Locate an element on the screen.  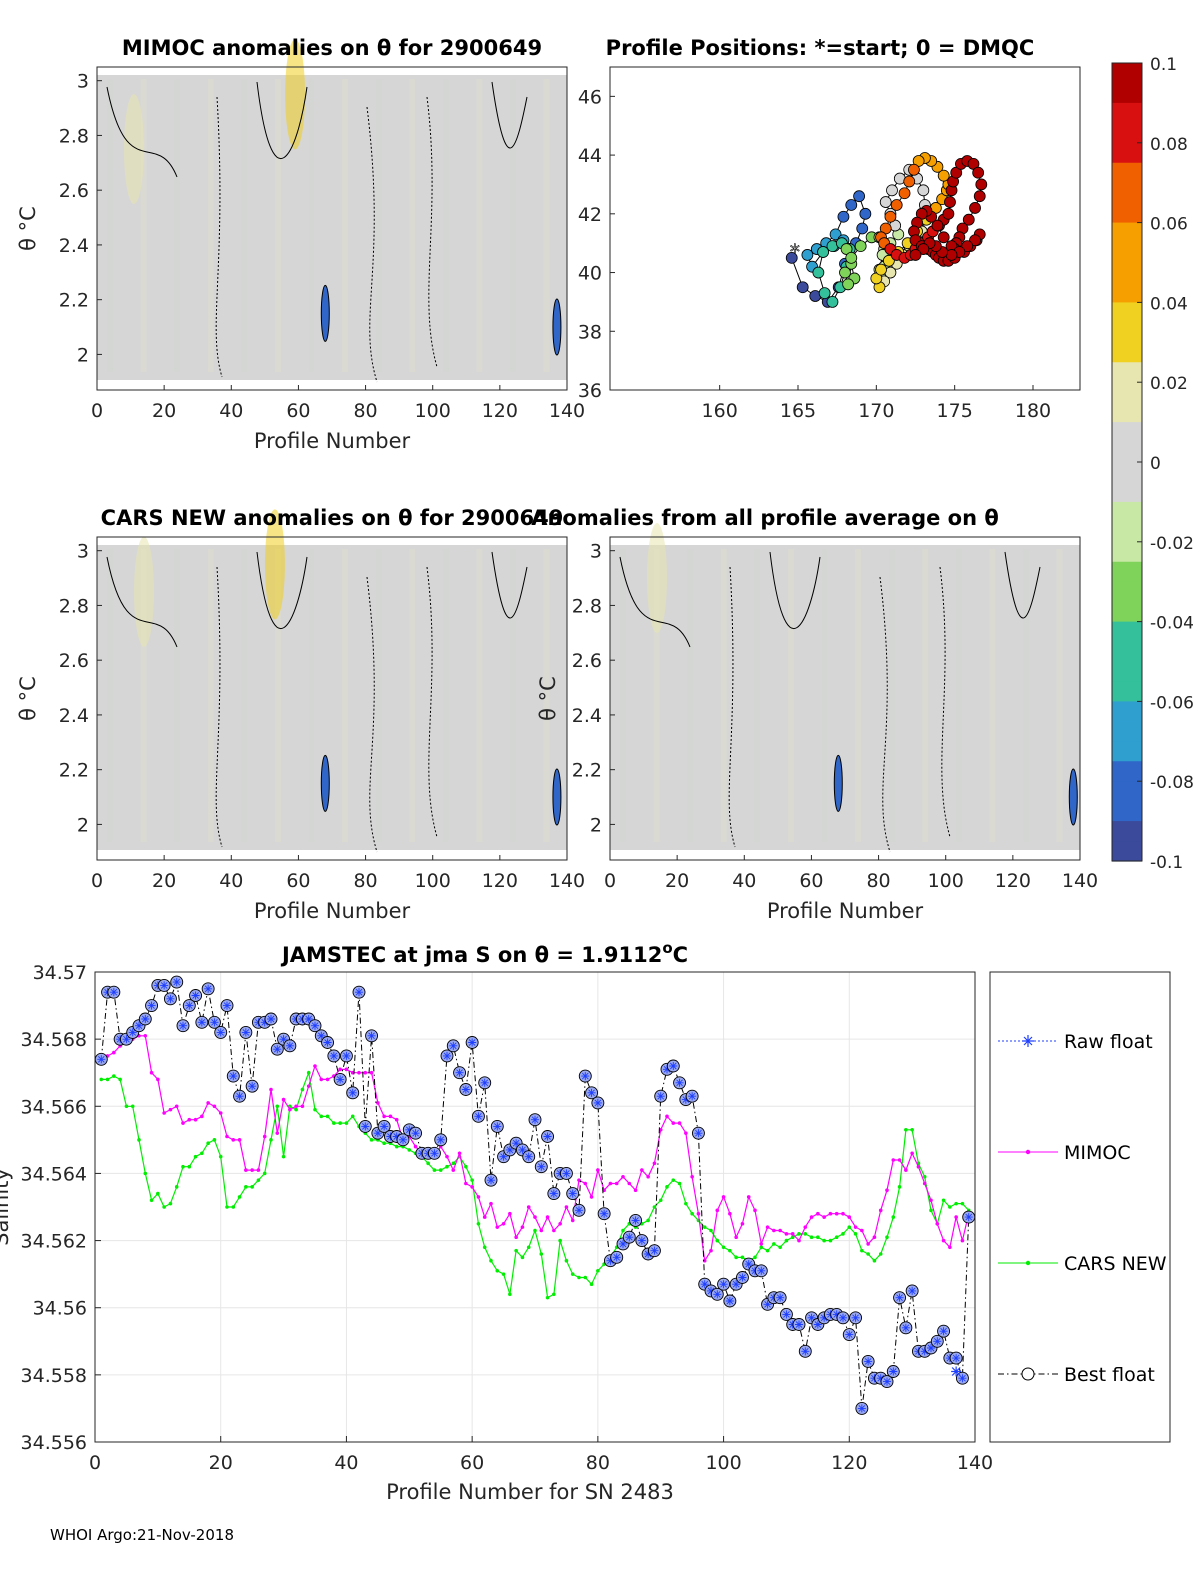
x-tick-label: 100 is located at coordinates (946, 881).